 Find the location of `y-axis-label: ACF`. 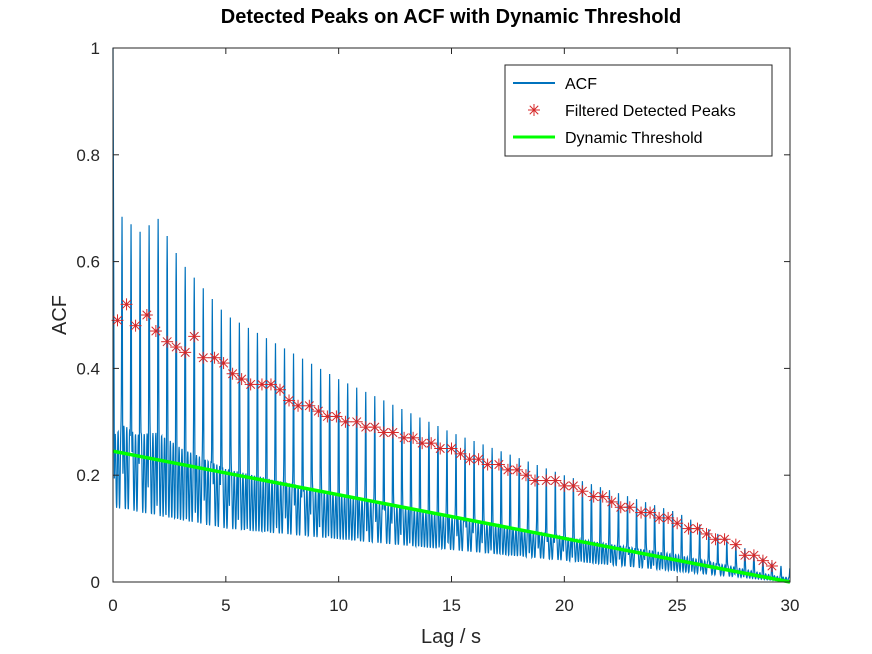

y-axis-label: ACF is located at coordinates (60, 315).